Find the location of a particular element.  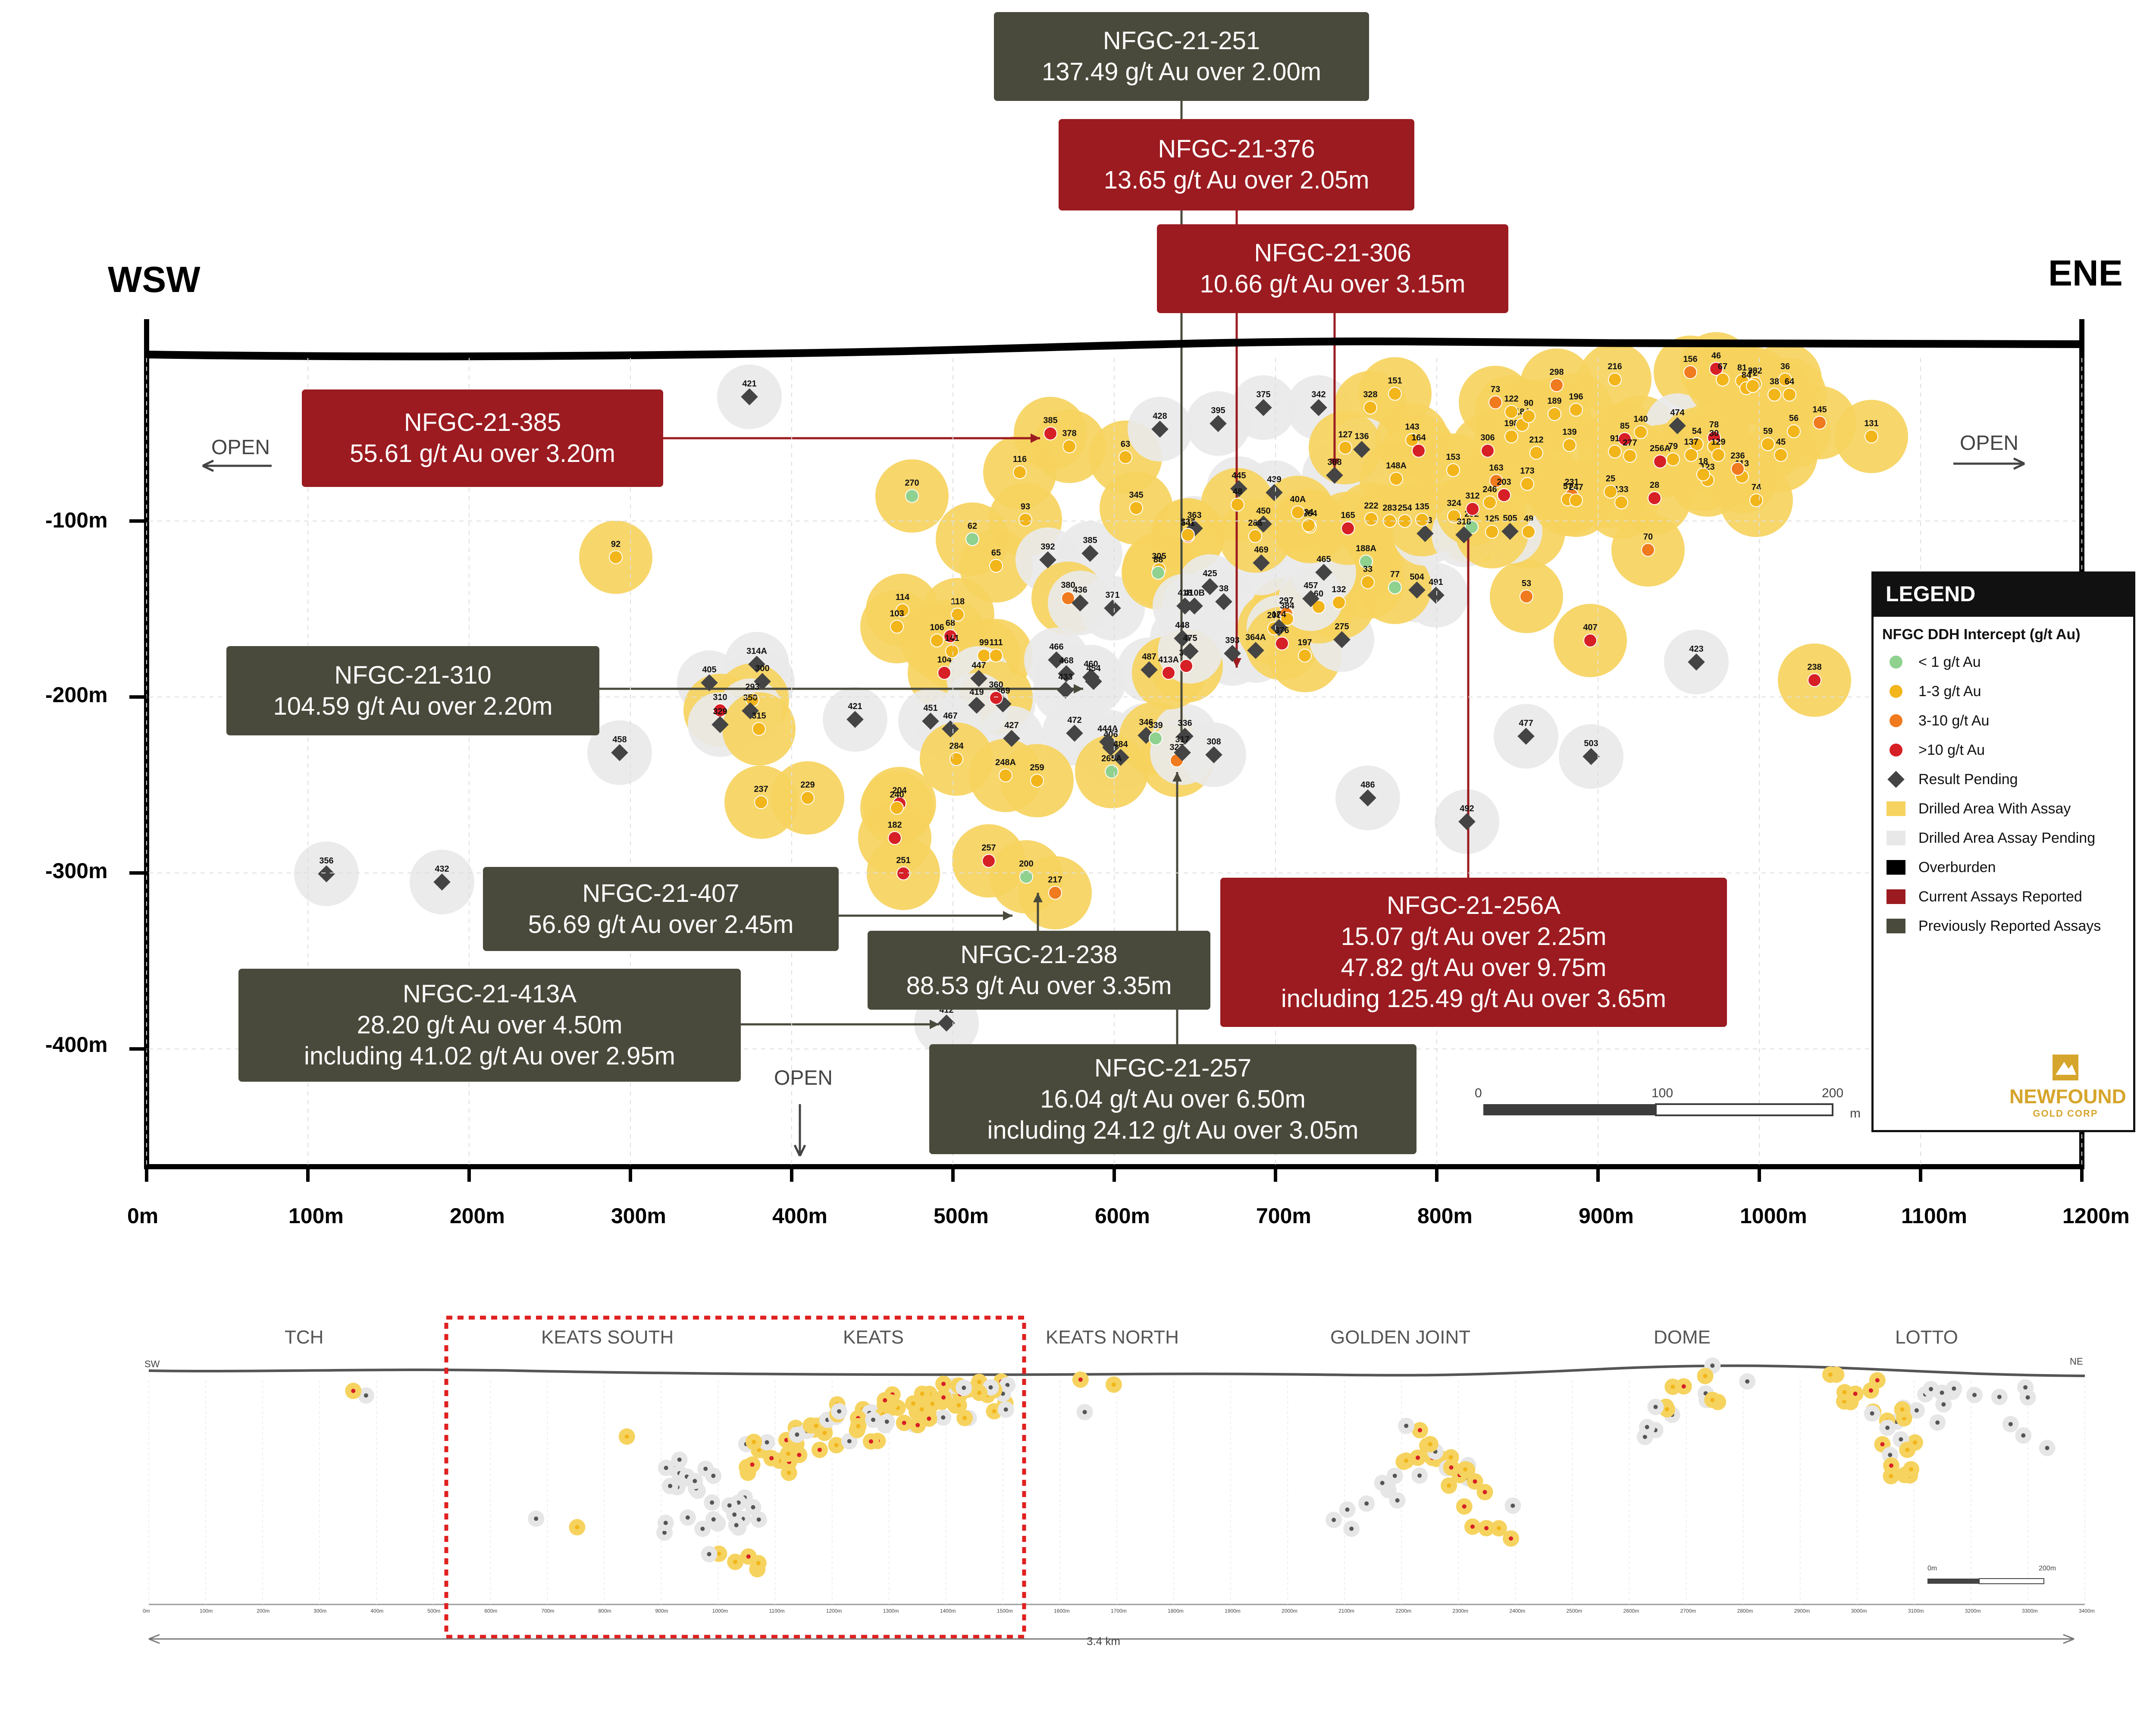

hole-id-label: 425 is located at coordinates (1210, 573).